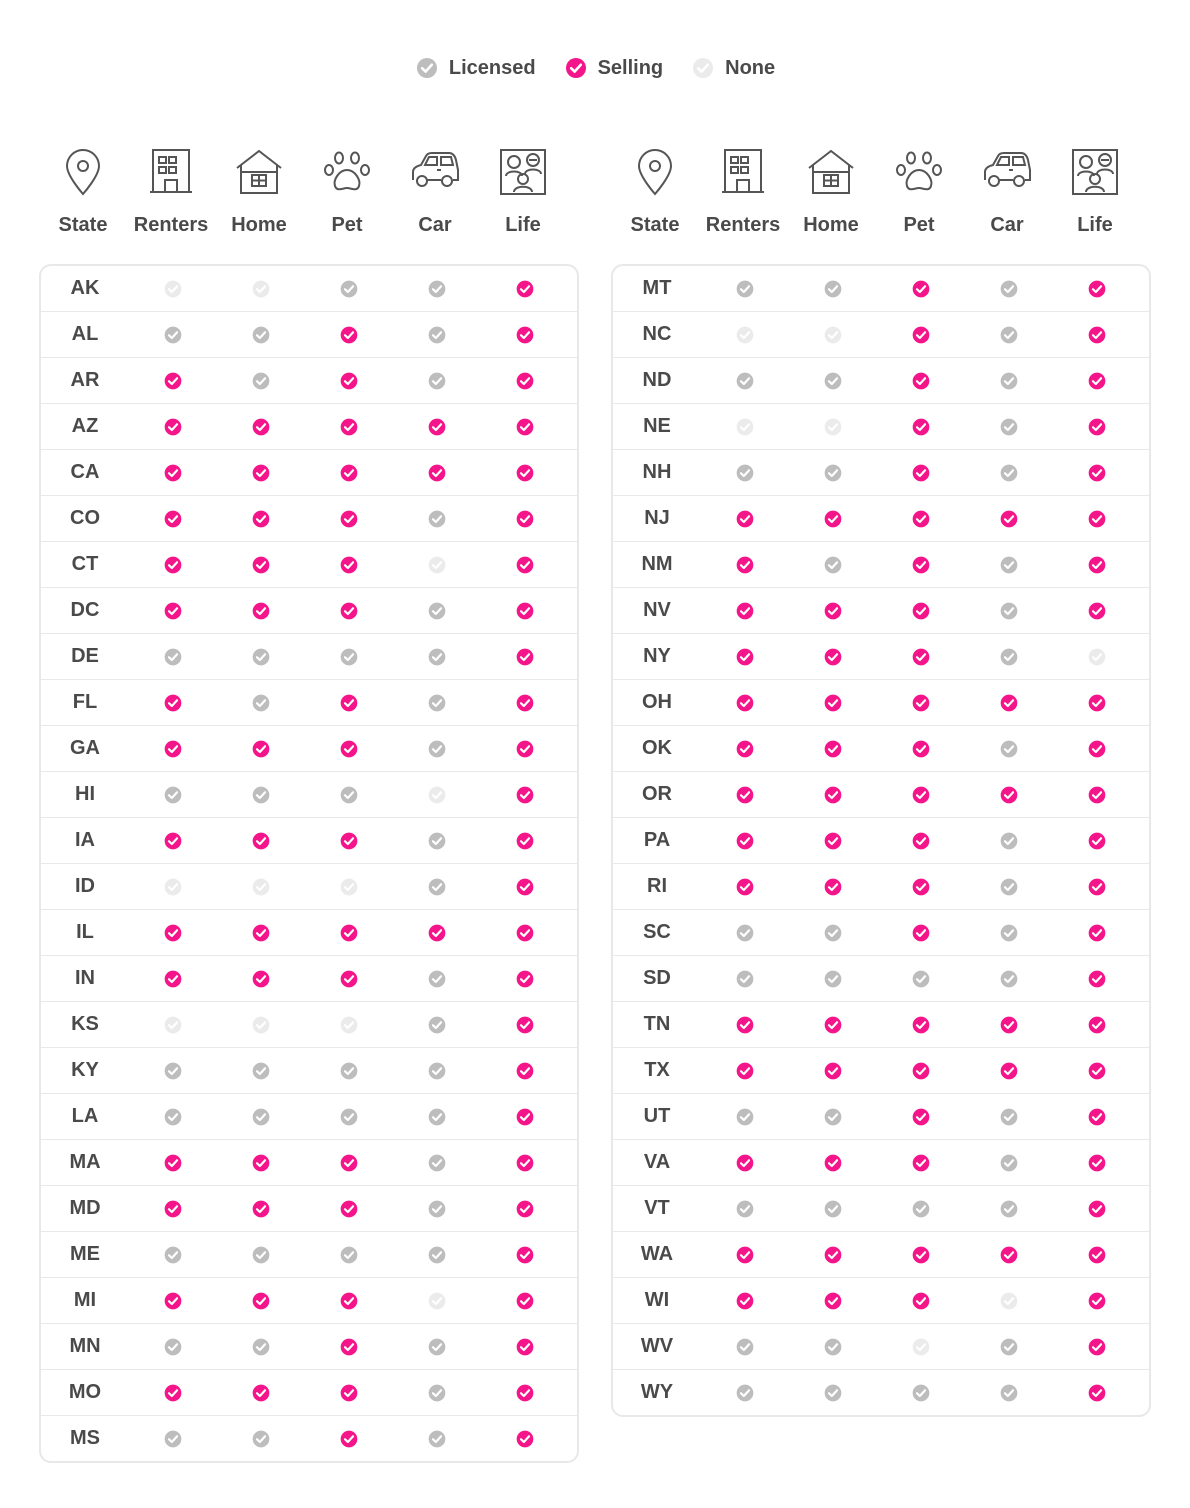  I want to click on state-code: NC, so click(657, 334).